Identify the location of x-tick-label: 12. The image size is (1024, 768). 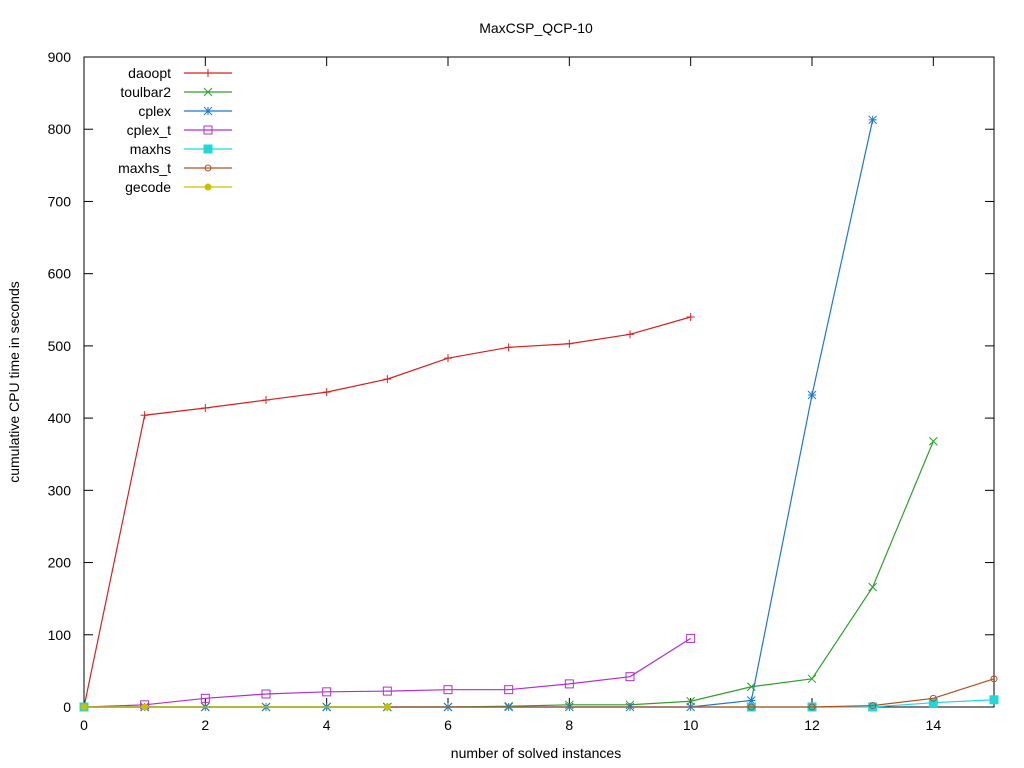
(812, 725).